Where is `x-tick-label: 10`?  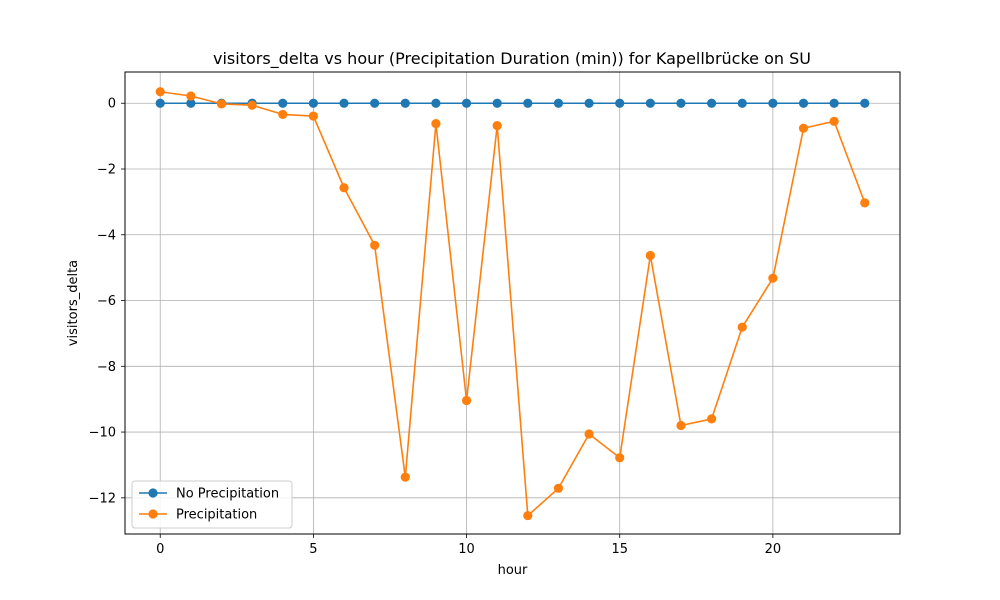
x-tick-label: 10 is located at coordinates (466, 549).